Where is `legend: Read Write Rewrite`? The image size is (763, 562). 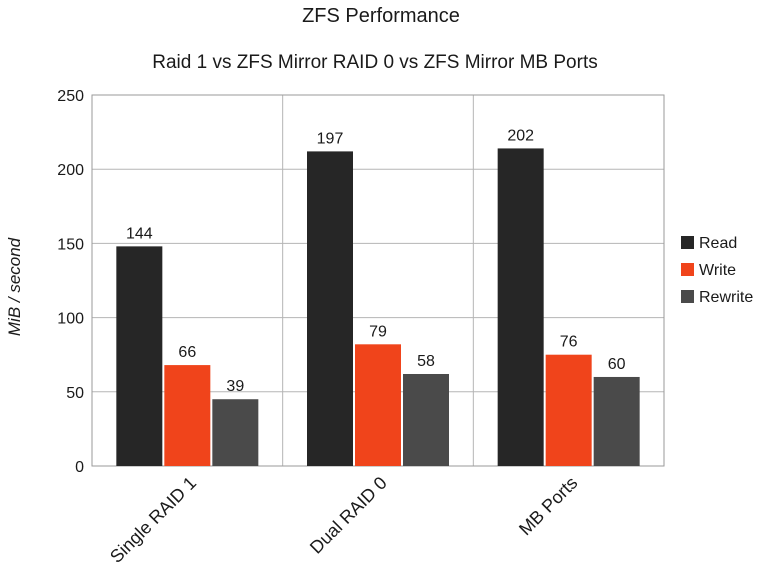 legend: Read Write Rewrite is located at coordinates (717, 270).